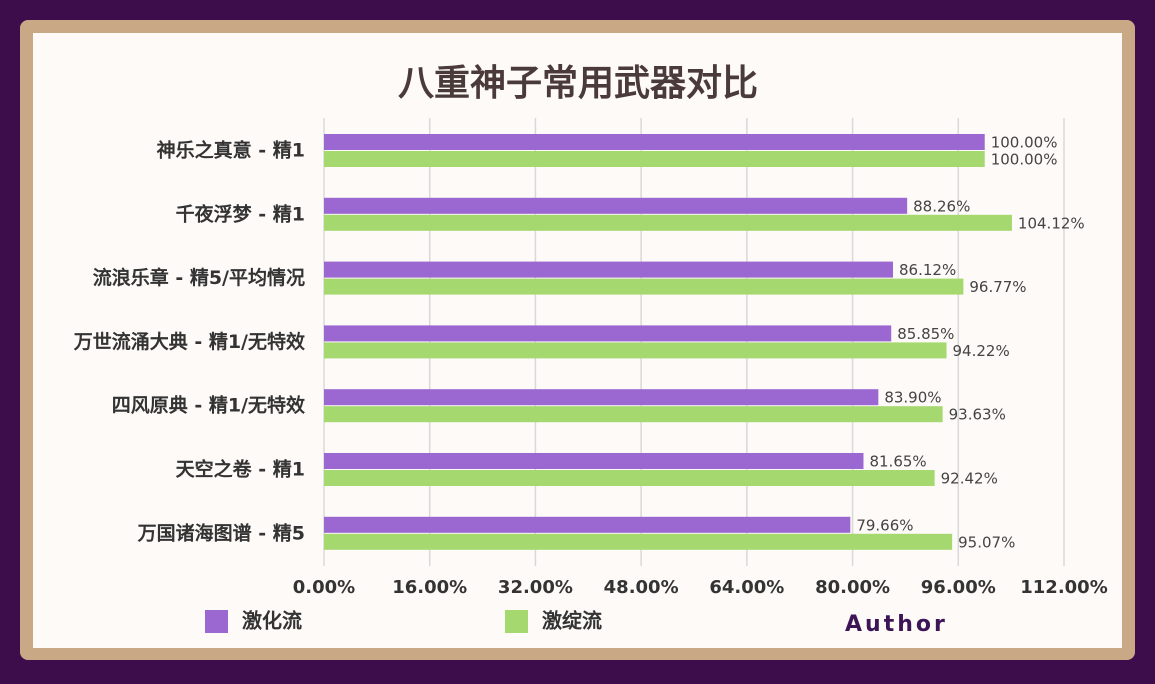 This screenshot has height=684, width=1155. What do you see at coordinates (896, 624) in the screenshot?
I see `author: Author` at bounding box center [896, 624].